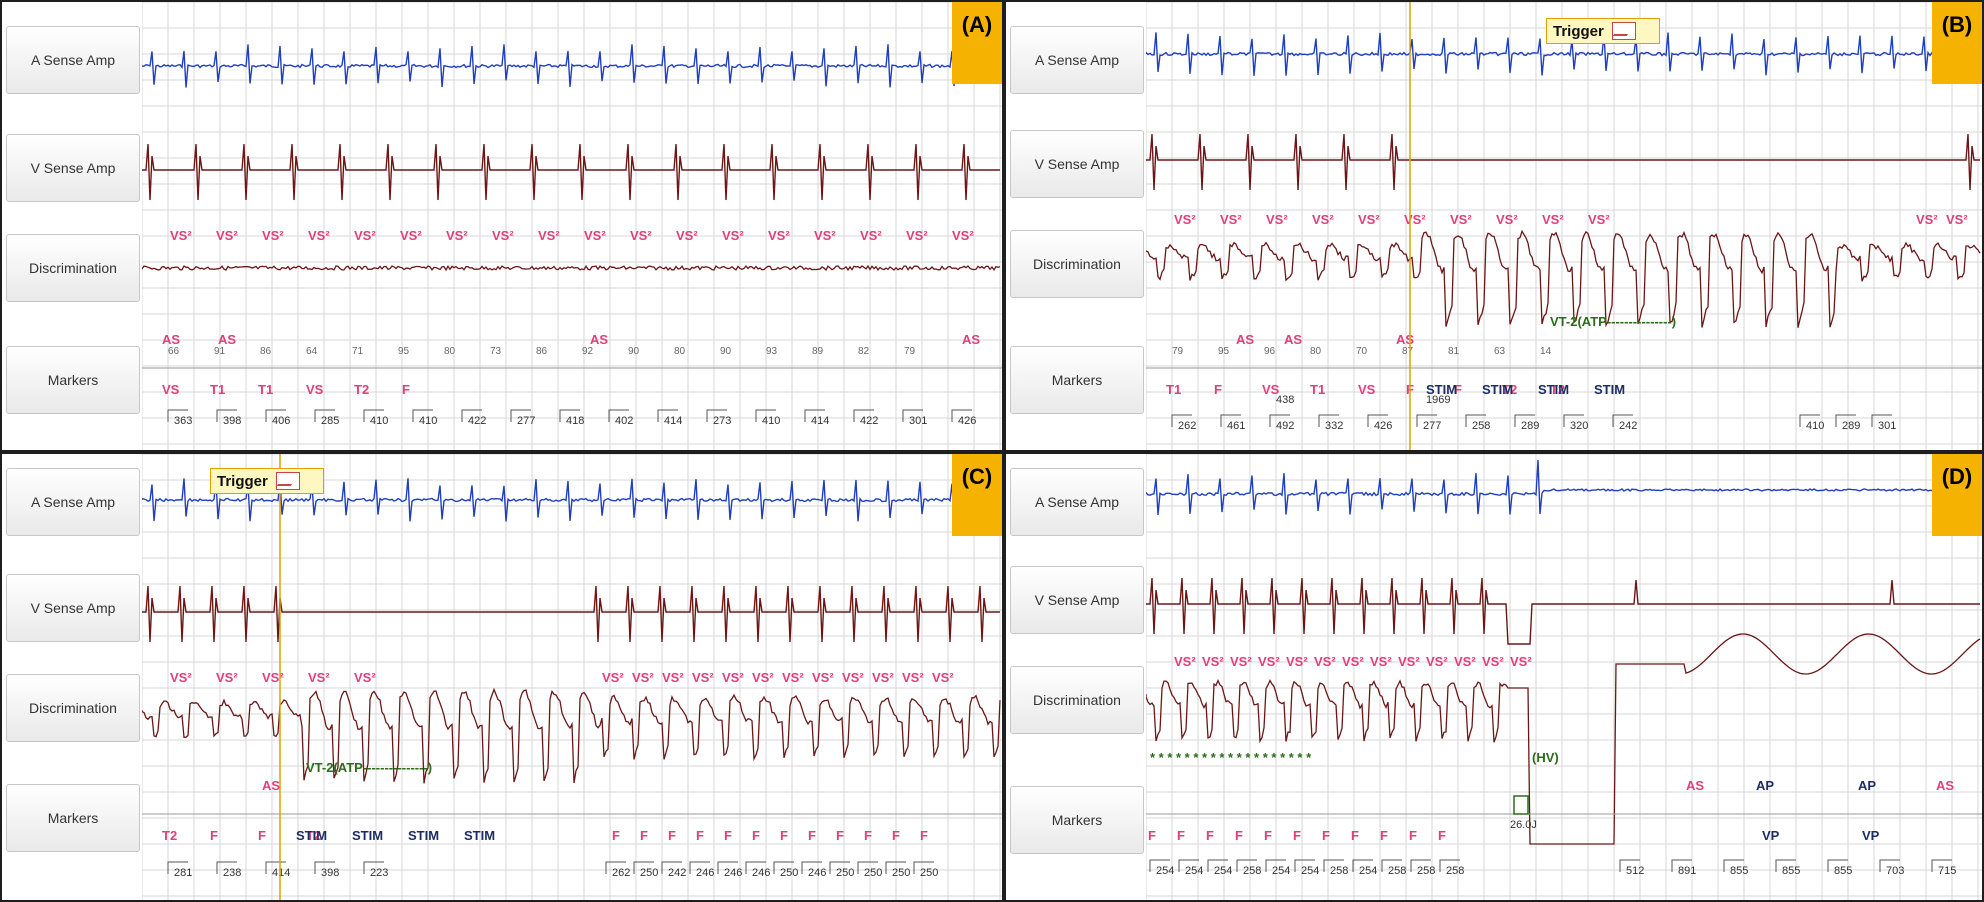  Describe the element at coordinates (183, 421) in the screenshot. I see `interval-value: 363` at that location.